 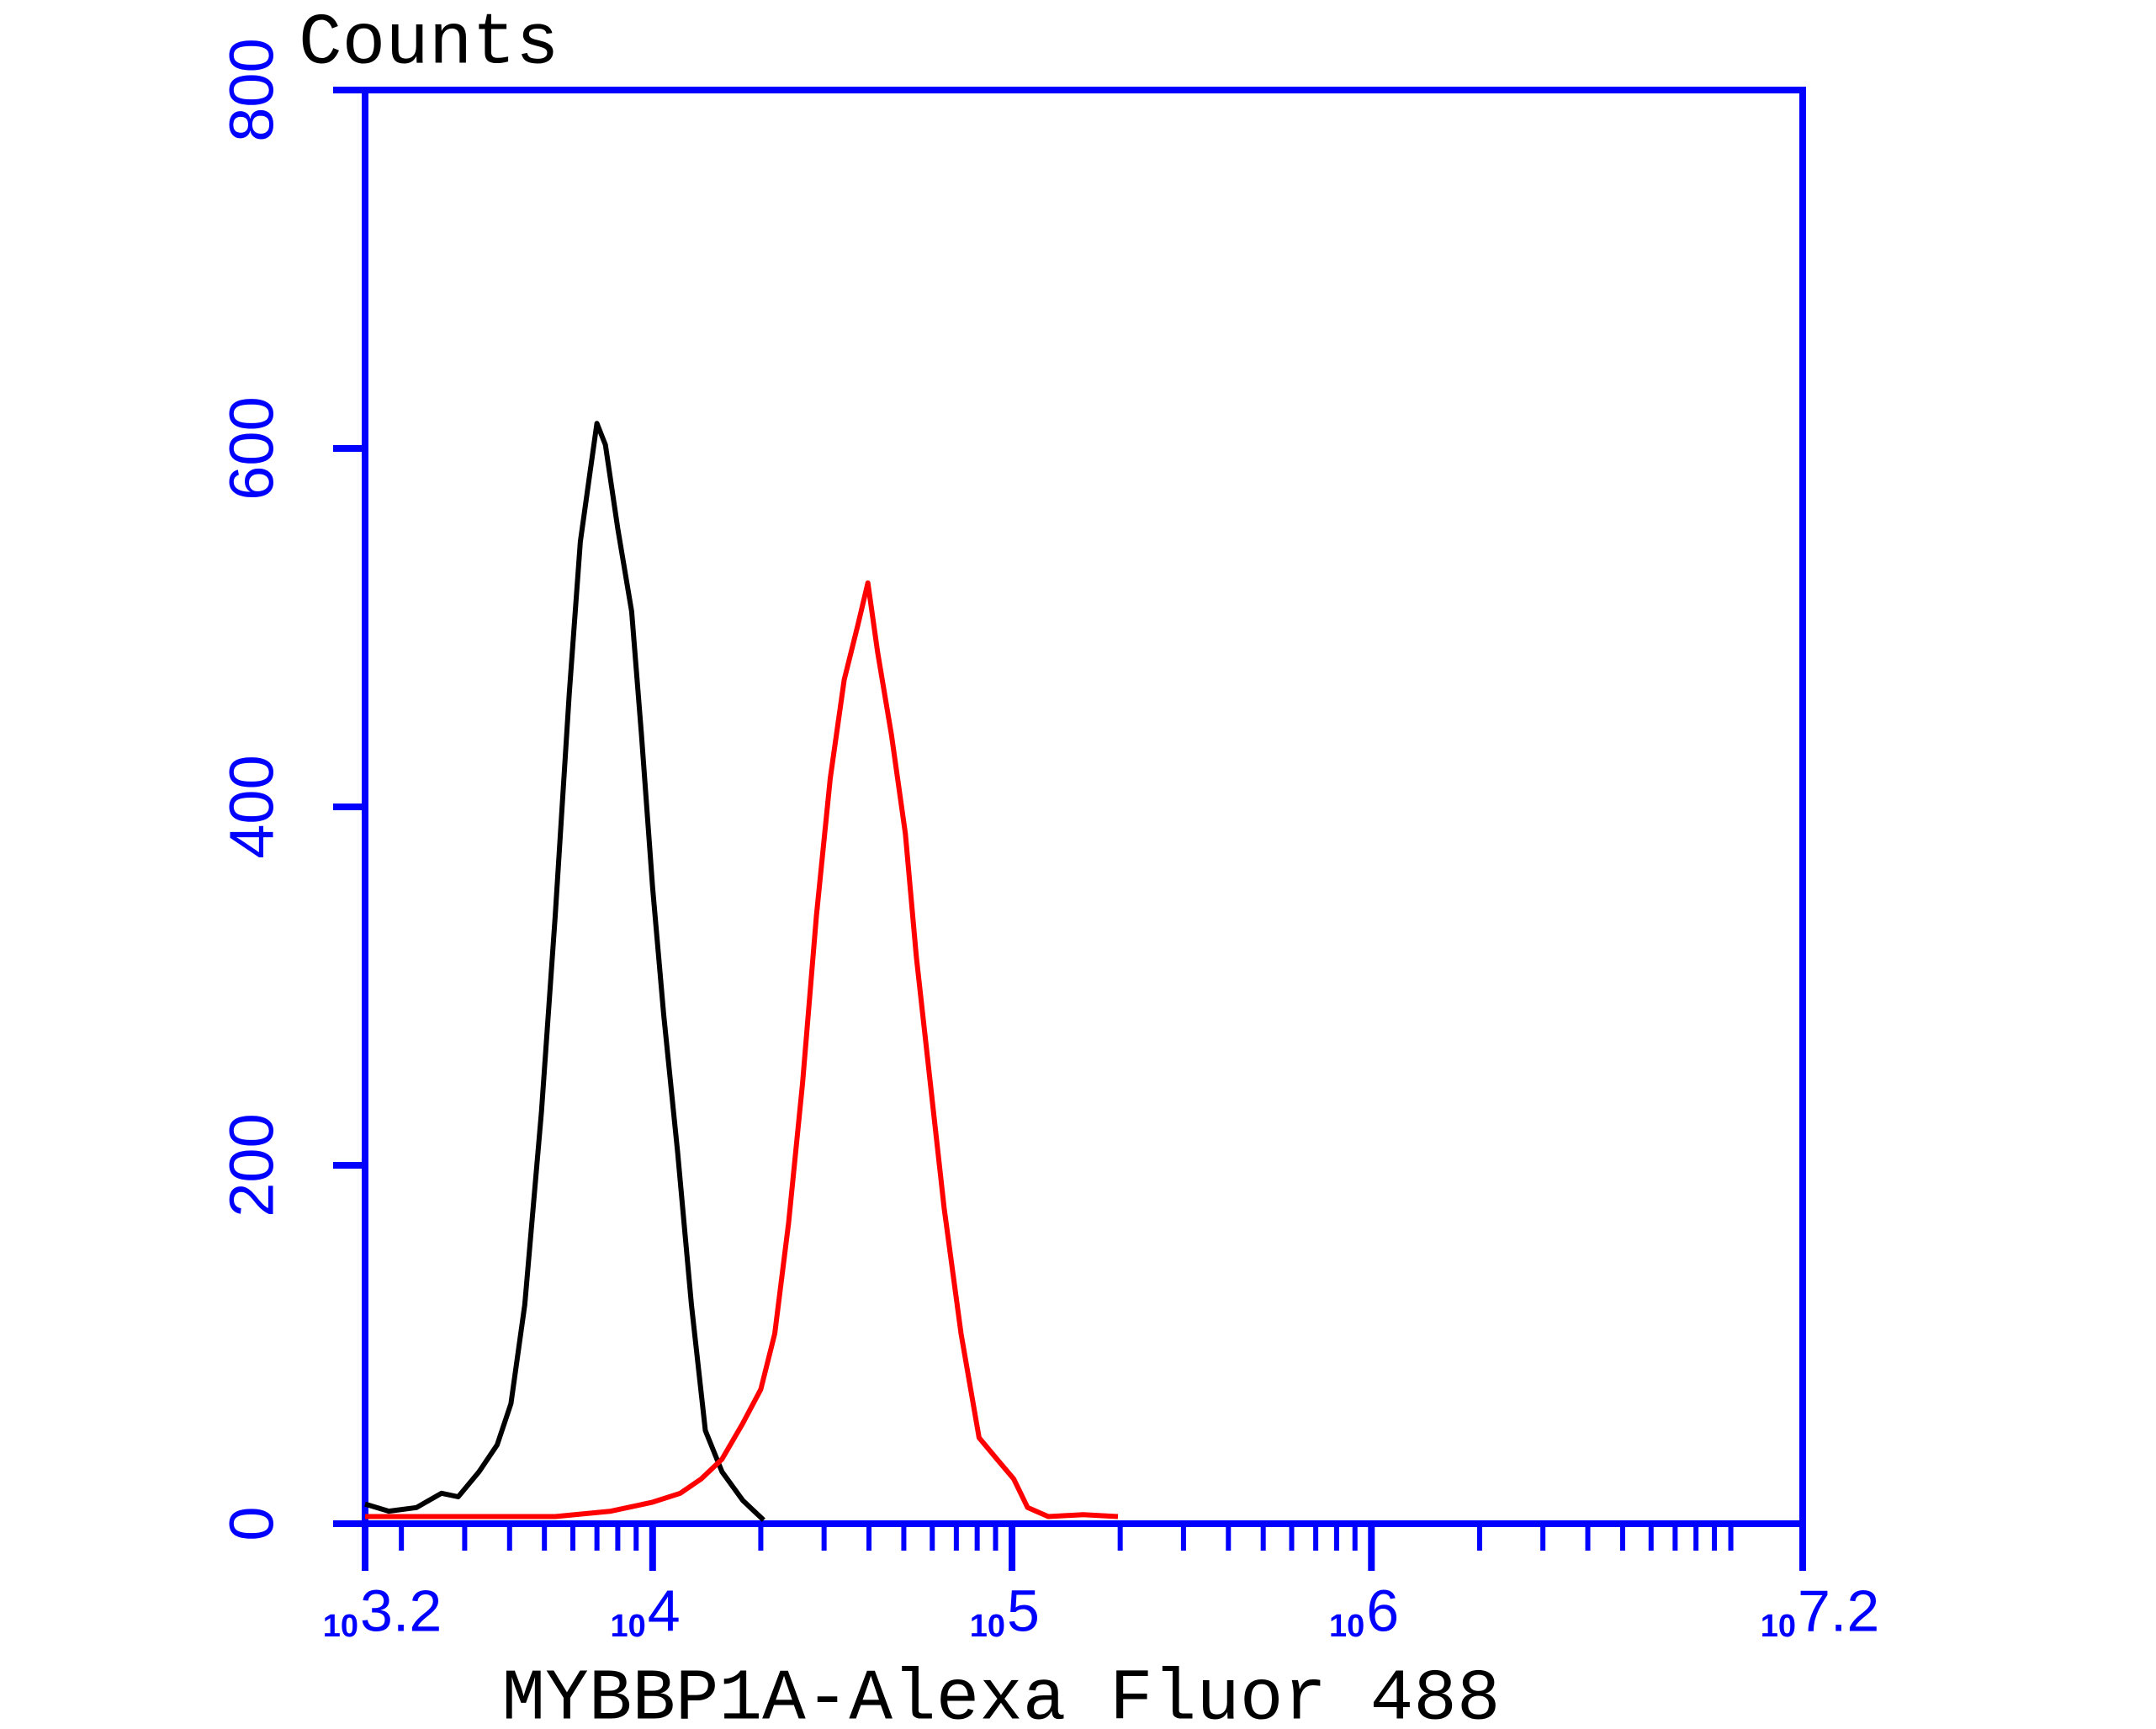 What do you see at coordinates (564, 971) in the screenshot?
I see `histogram-line` at bounding box center [564, 971].